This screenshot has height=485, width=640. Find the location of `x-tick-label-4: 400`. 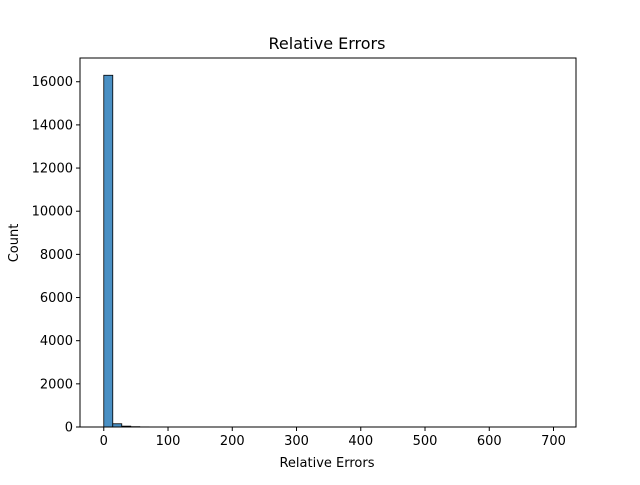

x-tick-label-4: 400 is located at coordinates (360, 441).